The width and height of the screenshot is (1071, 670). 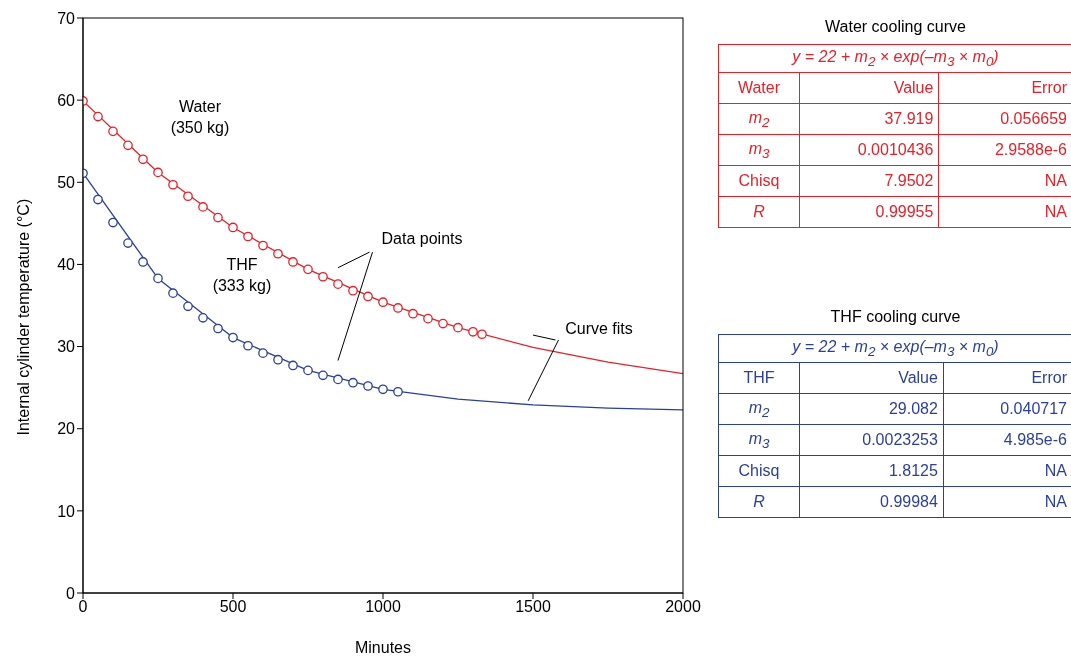 I want to click on x-tick-label: 1000, so click(x=383, y=607).